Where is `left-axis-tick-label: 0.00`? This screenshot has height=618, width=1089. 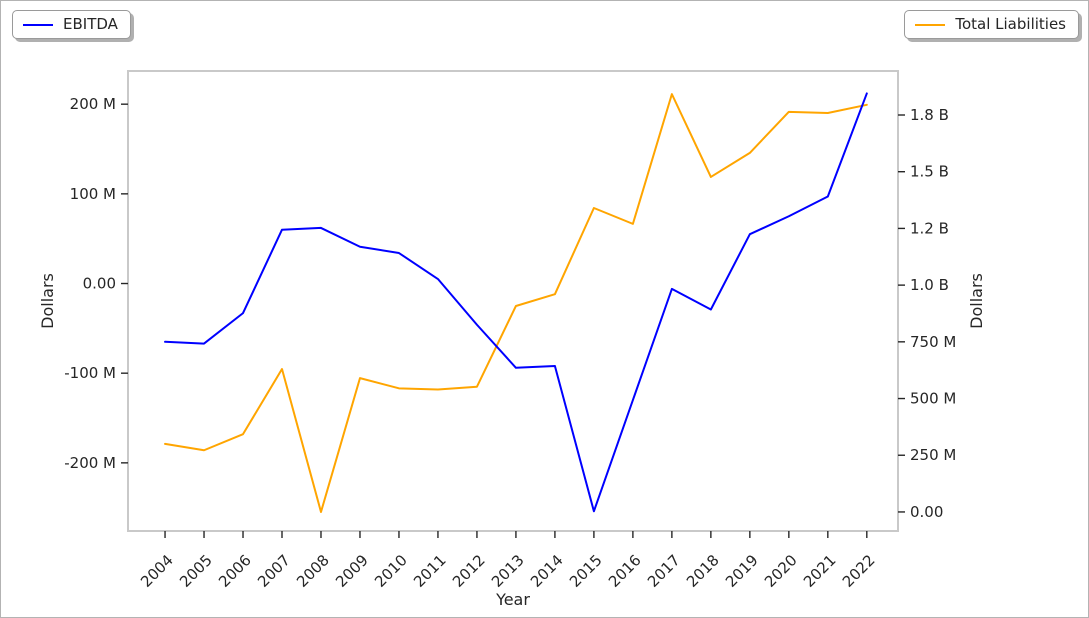
left-axis-tick-label: 0.00 is located at coordinates (99, 284).